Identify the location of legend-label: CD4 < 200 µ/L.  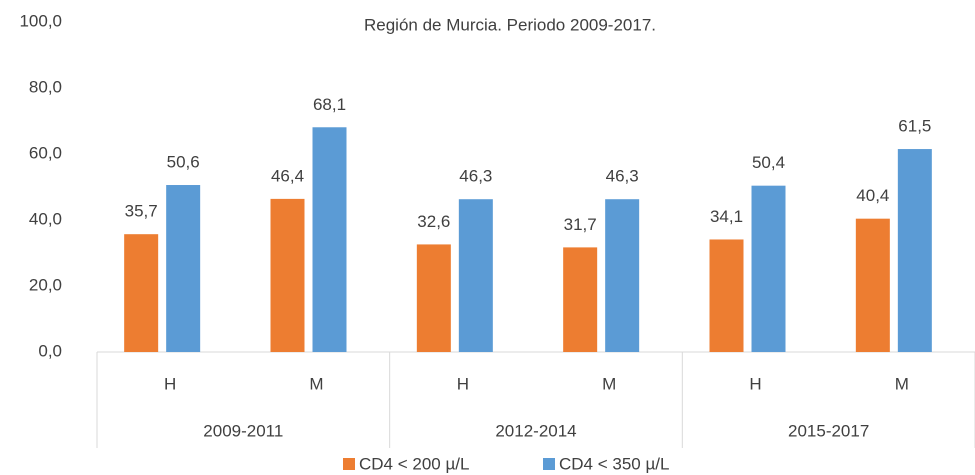
(414, 463).